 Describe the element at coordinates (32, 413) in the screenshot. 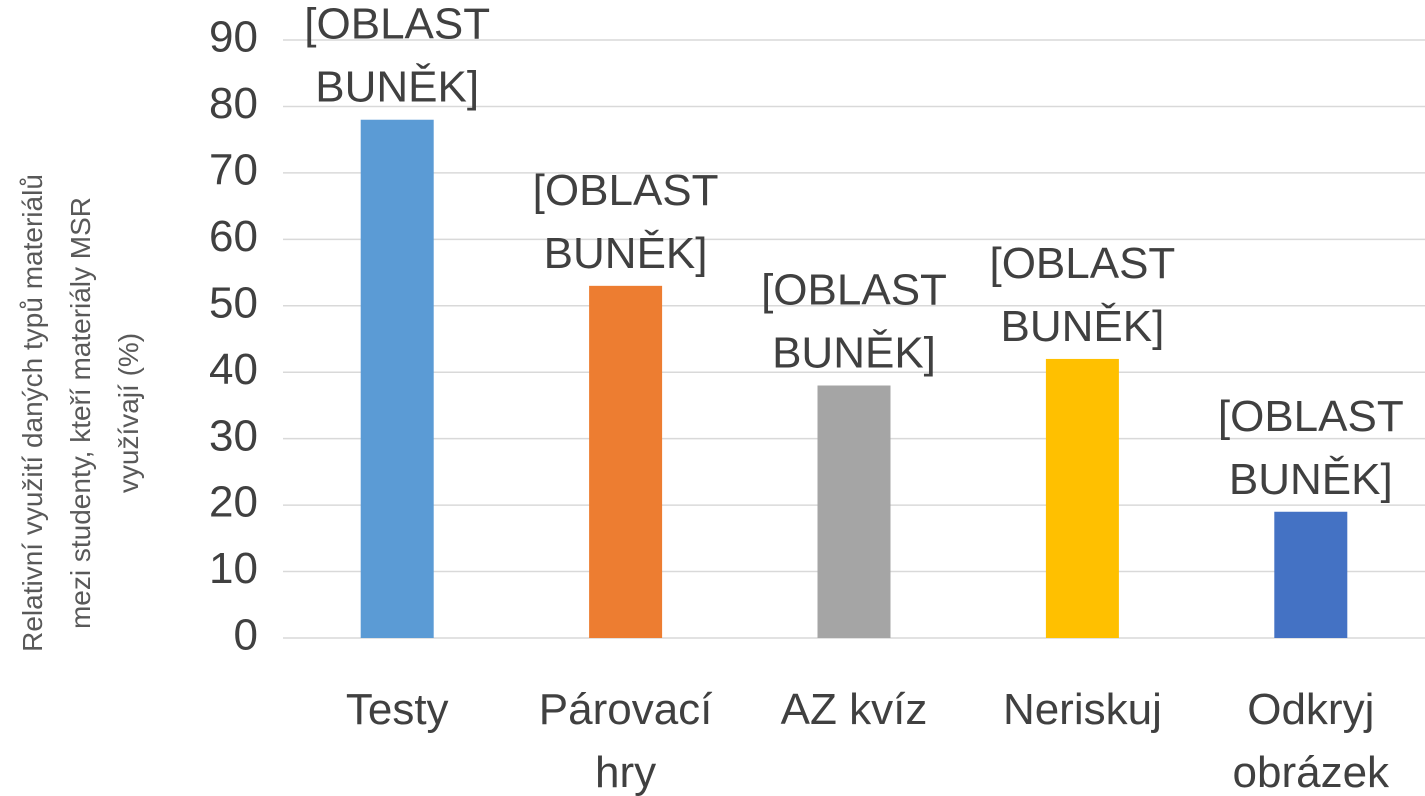

I see `y-axis-label-line: Relativní využití daných typů materiálů` at that location.